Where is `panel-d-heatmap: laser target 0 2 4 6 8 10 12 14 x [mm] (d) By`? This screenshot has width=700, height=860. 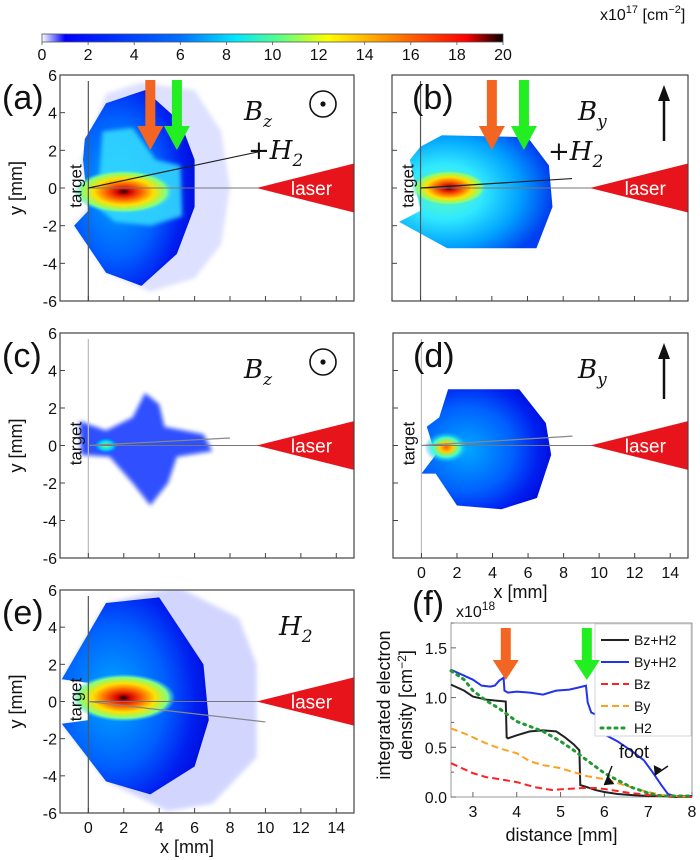 panel-d-heatmap: laser target 0 2 4 6 8 10 12 14 x [mm] (d) By is located at coordinates (540, 467).